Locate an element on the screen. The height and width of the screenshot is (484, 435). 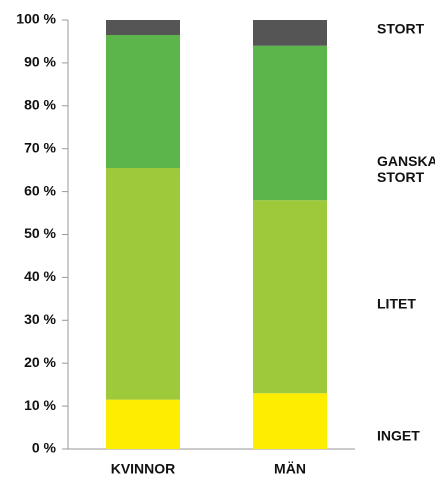
y-tick-label: 0 % is located at coordinates (44, 448).